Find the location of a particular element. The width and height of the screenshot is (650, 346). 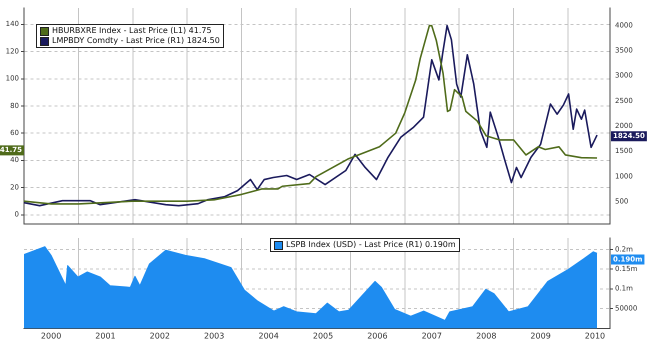

x-tick-label: 2003 is located at coordinates (214, 335).